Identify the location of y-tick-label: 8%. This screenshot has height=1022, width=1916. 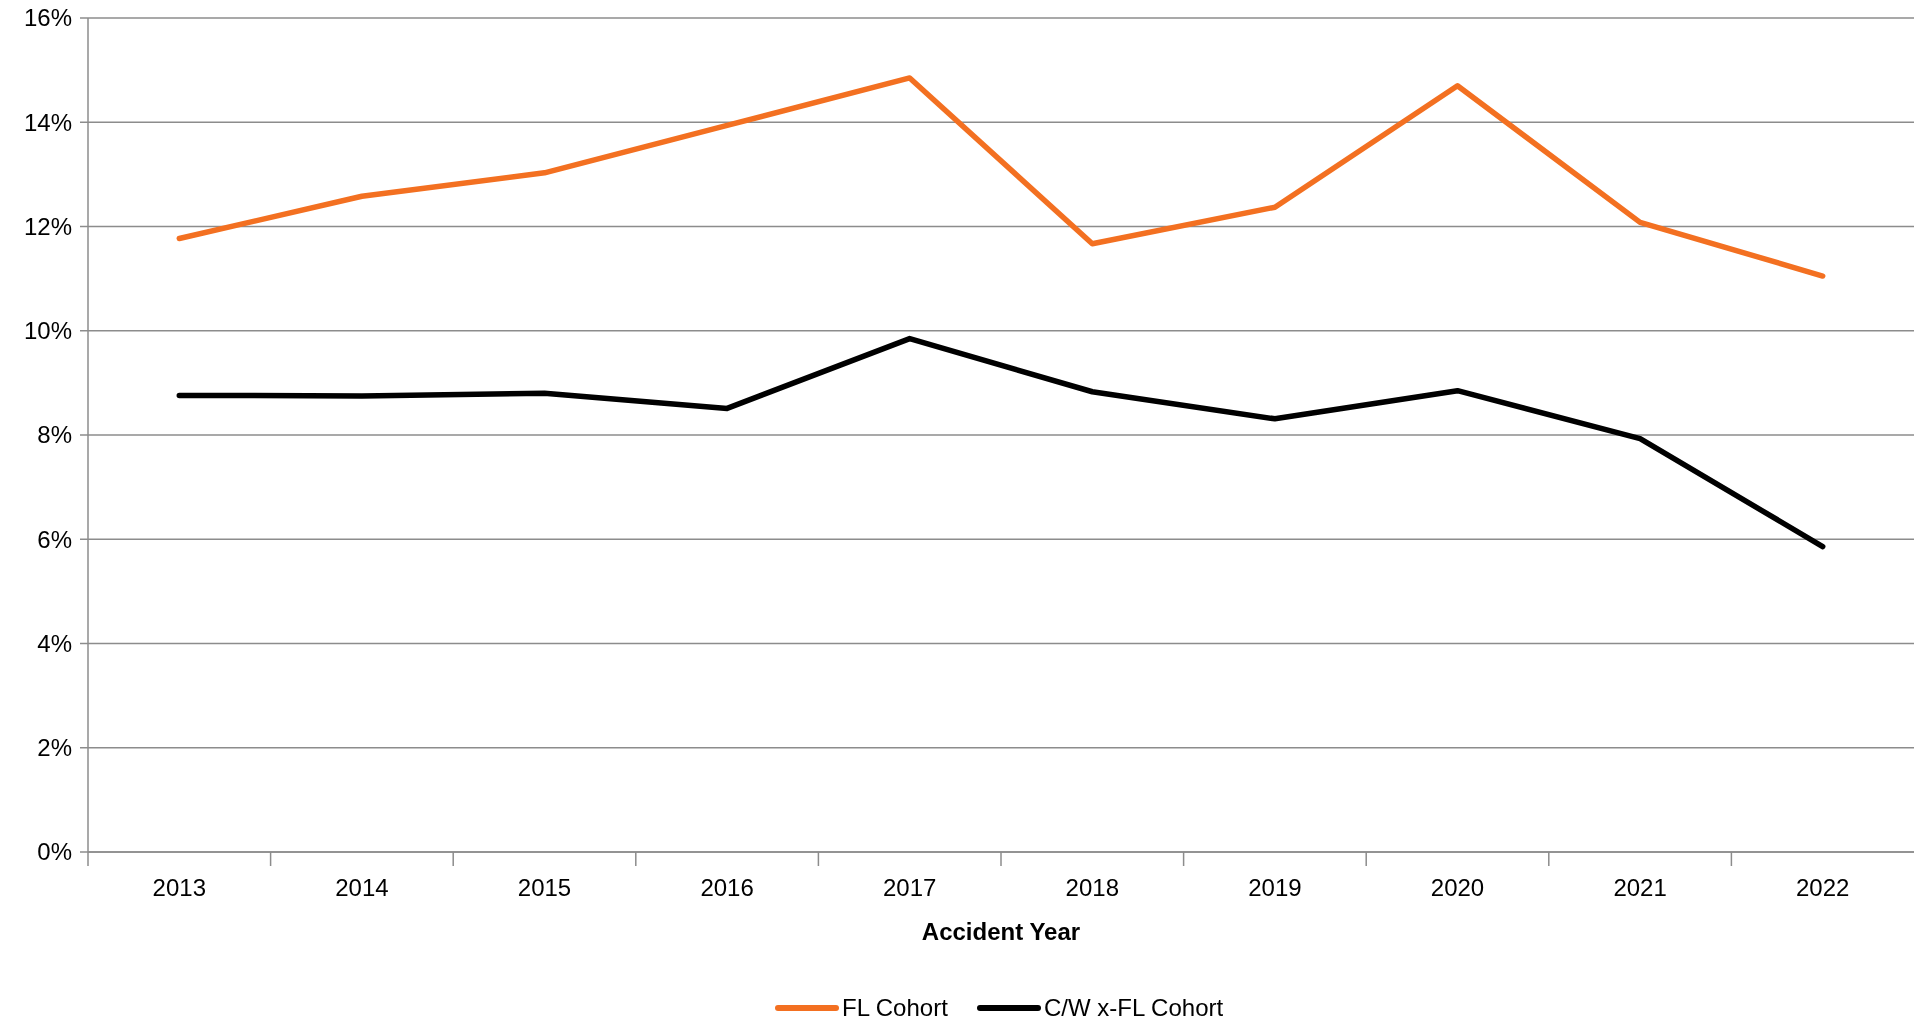
(54, 435).